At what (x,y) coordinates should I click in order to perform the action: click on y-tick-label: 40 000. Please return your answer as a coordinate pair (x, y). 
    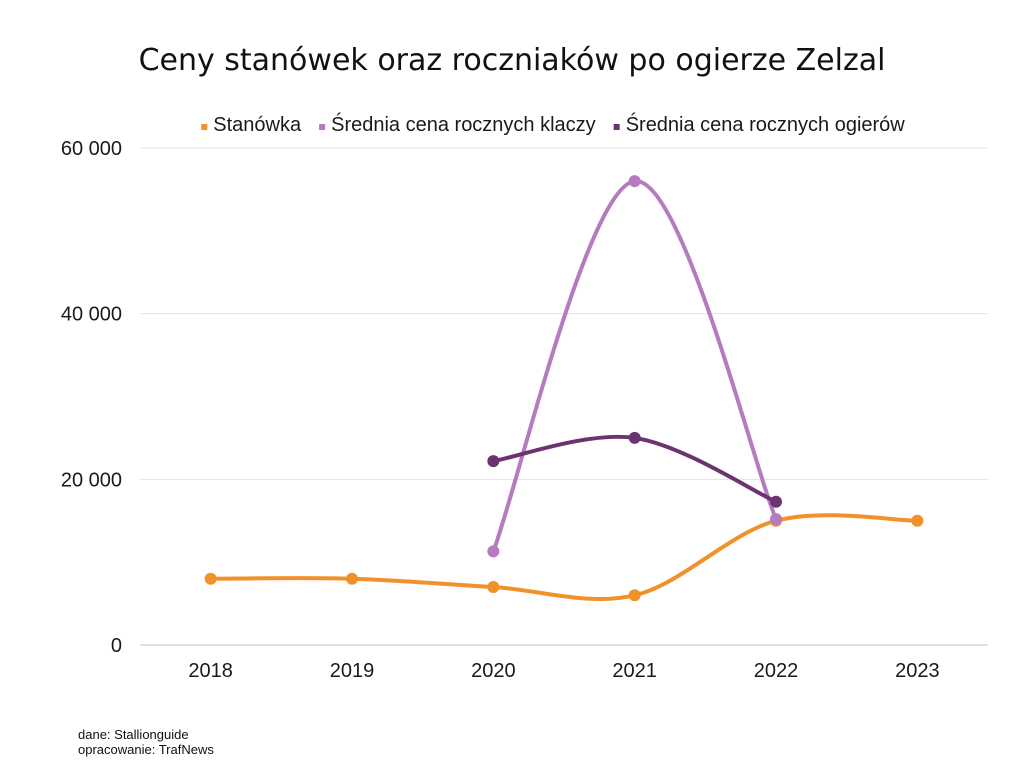
    Looking at the image, I should click on (91, 315).